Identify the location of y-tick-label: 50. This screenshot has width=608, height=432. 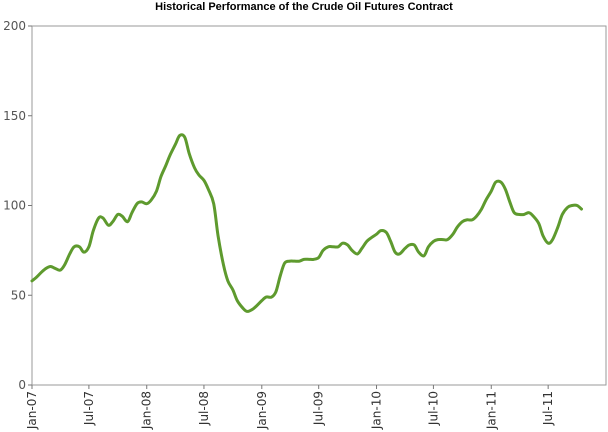
(18, 295).